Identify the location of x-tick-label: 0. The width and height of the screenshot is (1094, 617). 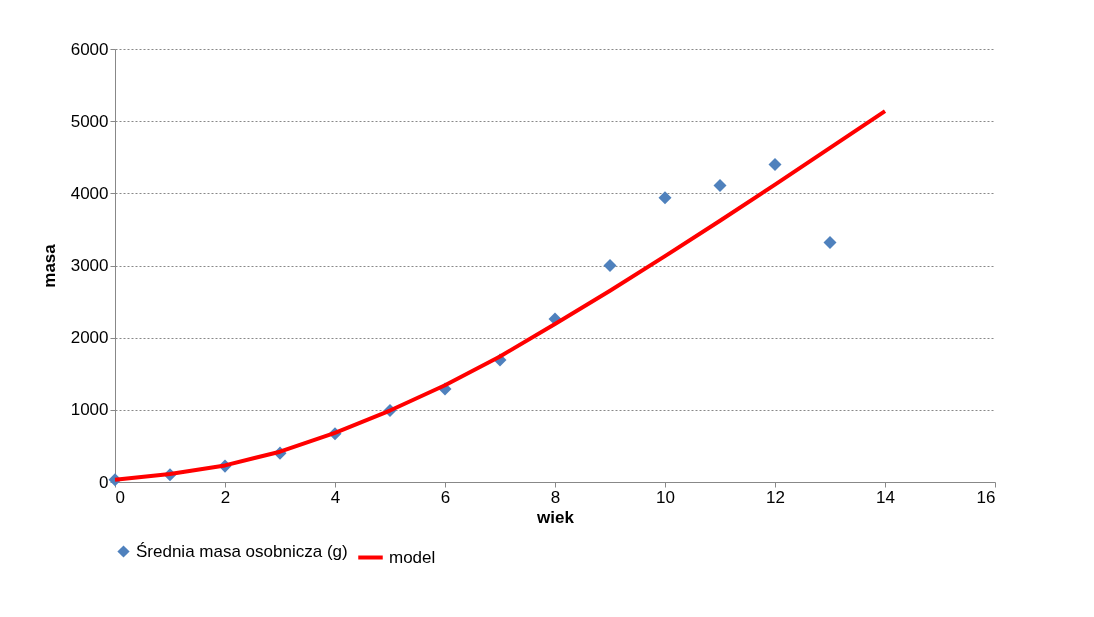
(120, 497).